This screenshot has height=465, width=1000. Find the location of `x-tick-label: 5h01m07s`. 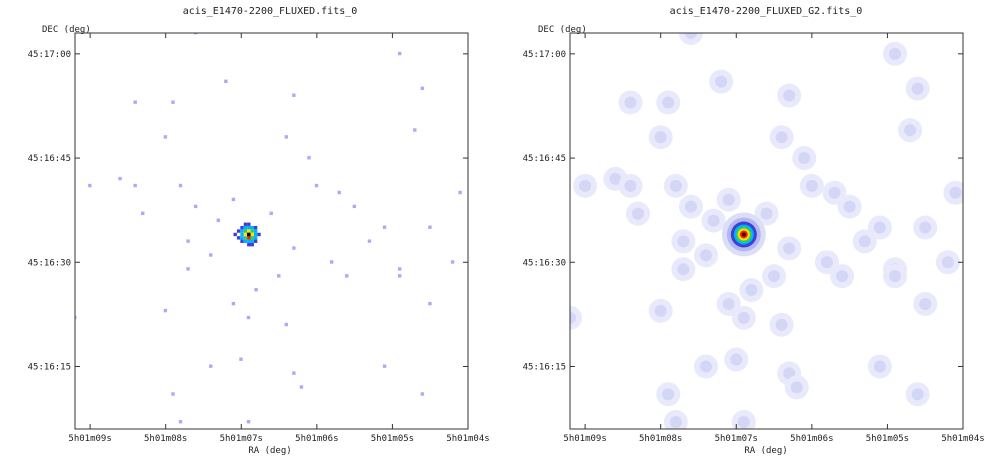

x-tick-label: 5h01m07s is located at coordinates (736, 439).